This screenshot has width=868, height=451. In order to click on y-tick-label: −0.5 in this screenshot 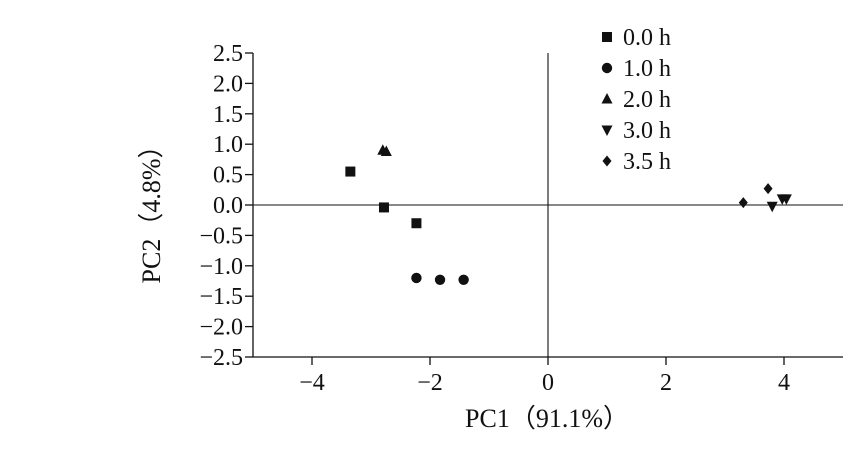, I will do `click(221, 236)`.